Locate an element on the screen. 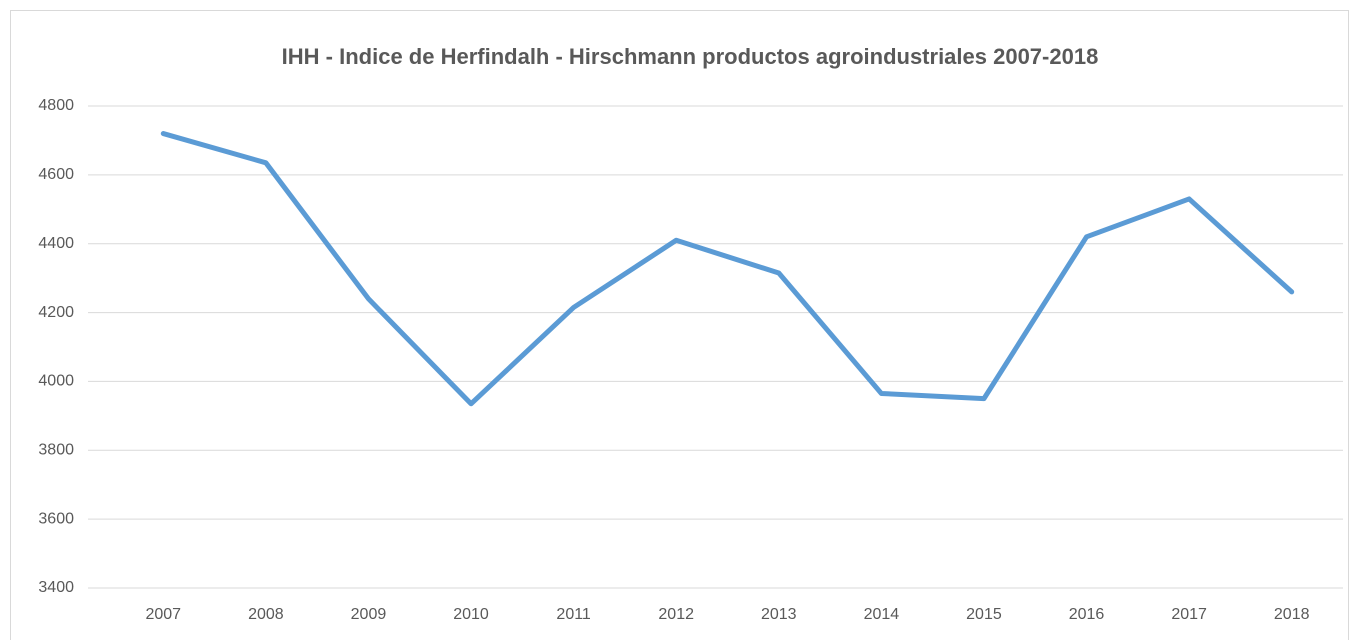 The image size is (1359, 640). x-tick-label: 2007 is located at coordinates (163, 614).